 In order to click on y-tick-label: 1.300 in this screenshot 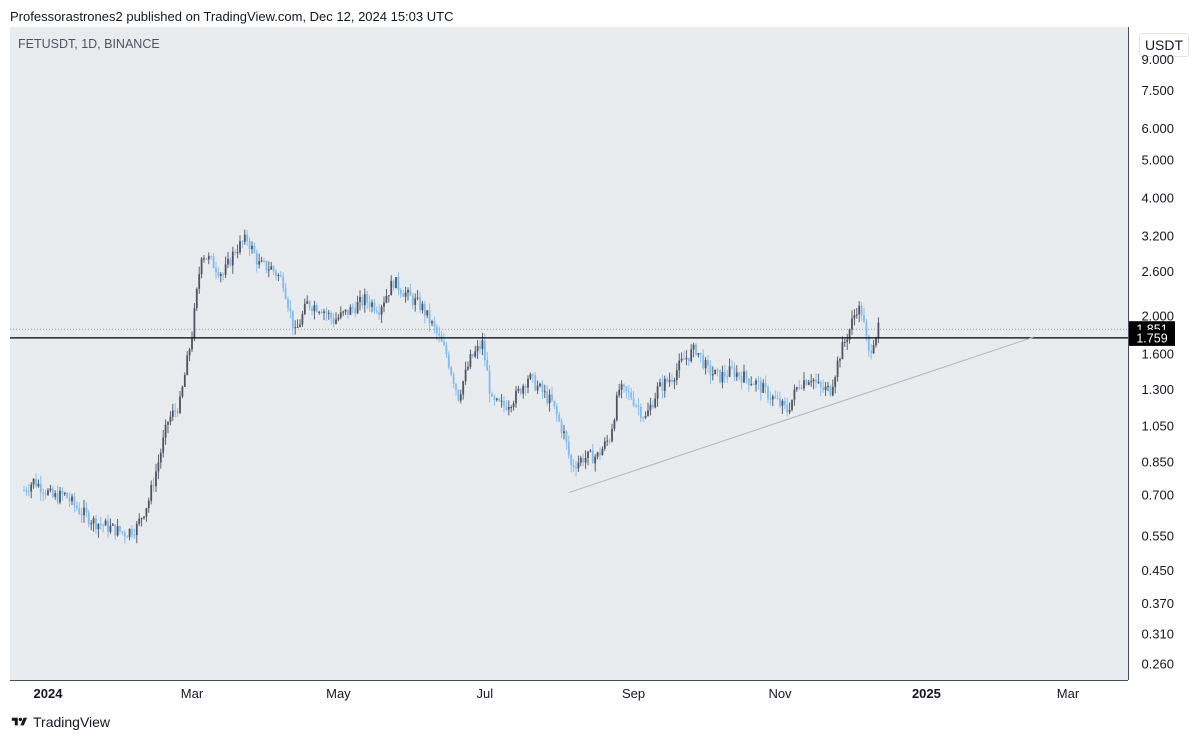, I will do `click(1157, 389)`.